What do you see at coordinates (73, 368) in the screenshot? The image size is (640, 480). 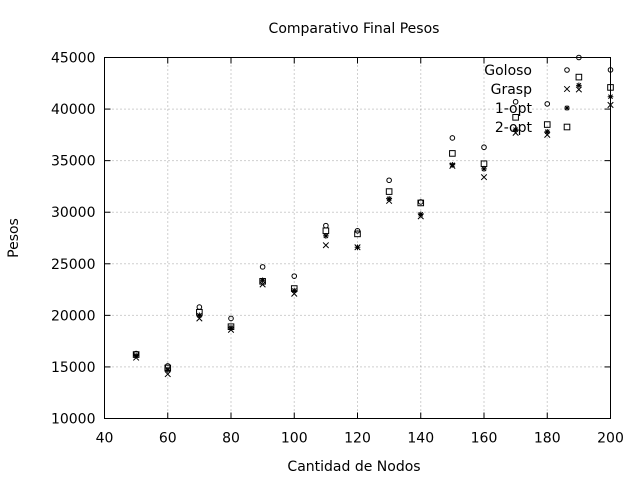 I see `y-tick-label: 15000` at bounding box center [73, 368].